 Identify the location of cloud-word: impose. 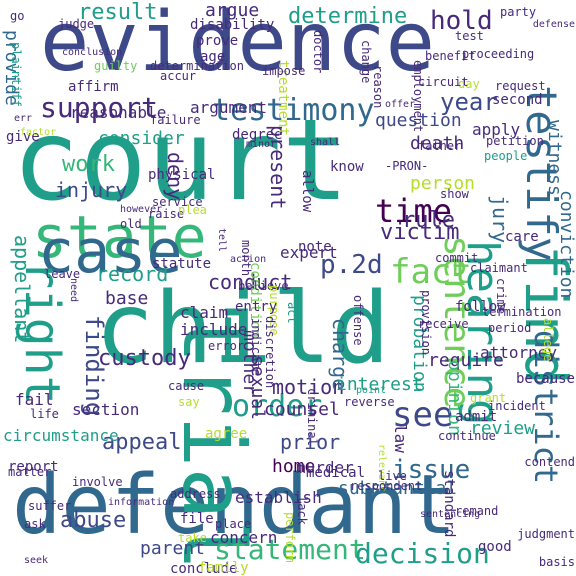
(284, 71).